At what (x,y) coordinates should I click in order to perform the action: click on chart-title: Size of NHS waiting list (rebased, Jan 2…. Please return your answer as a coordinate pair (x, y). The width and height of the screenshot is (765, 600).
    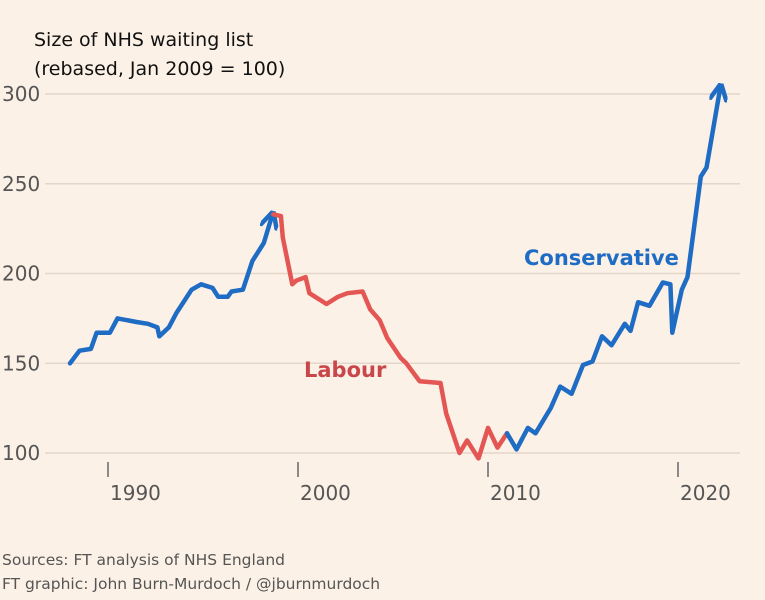
    Looking at the image, I should click on (159, 55).